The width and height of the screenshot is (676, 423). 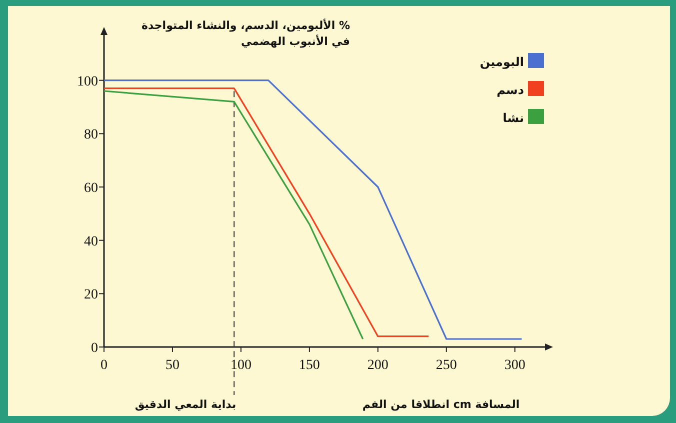 What do you see at coordinates (91, 188) in the screenshot?
I see `y-tick-label: 60` at bounding box center [91, 188].